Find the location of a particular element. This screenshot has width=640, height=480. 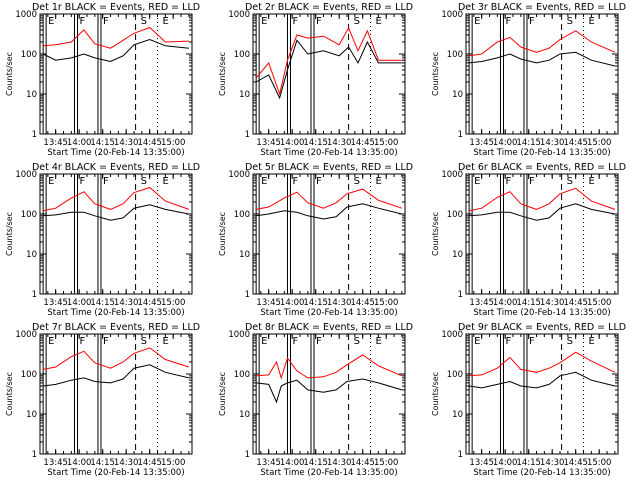

panel-title: Det 3r BLACK = Events, RED = LLD is located at coordinates (542, 7).